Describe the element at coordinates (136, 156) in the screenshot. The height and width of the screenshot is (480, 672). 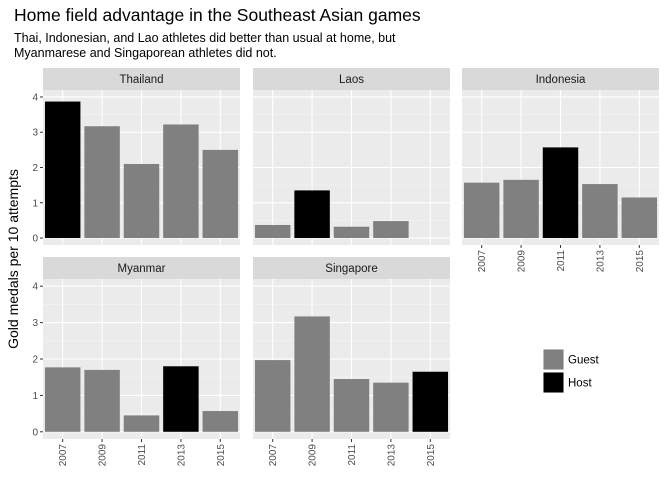
I see `facet-panel-thailand: Thailand 0 1 2 3 4` at that location.